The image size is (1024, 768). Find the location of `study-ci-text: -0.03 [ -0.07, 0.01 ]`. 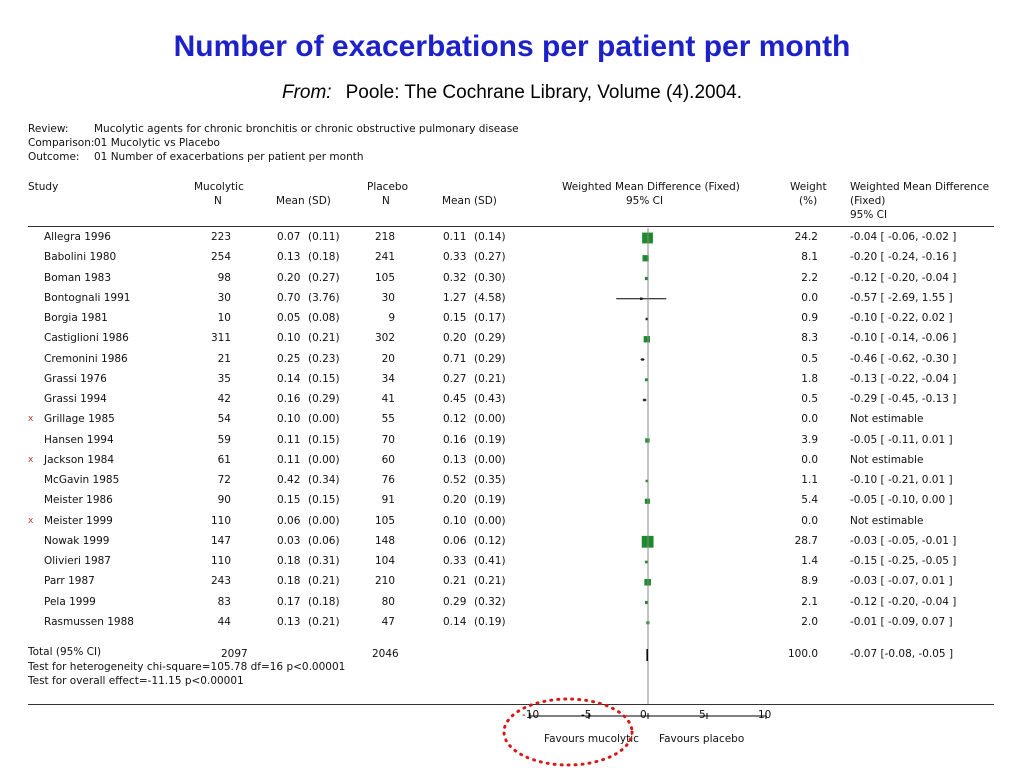

study-ci-text: -0.03 [ -0.07, 0.01 ] is located at coordinates (901, 581).